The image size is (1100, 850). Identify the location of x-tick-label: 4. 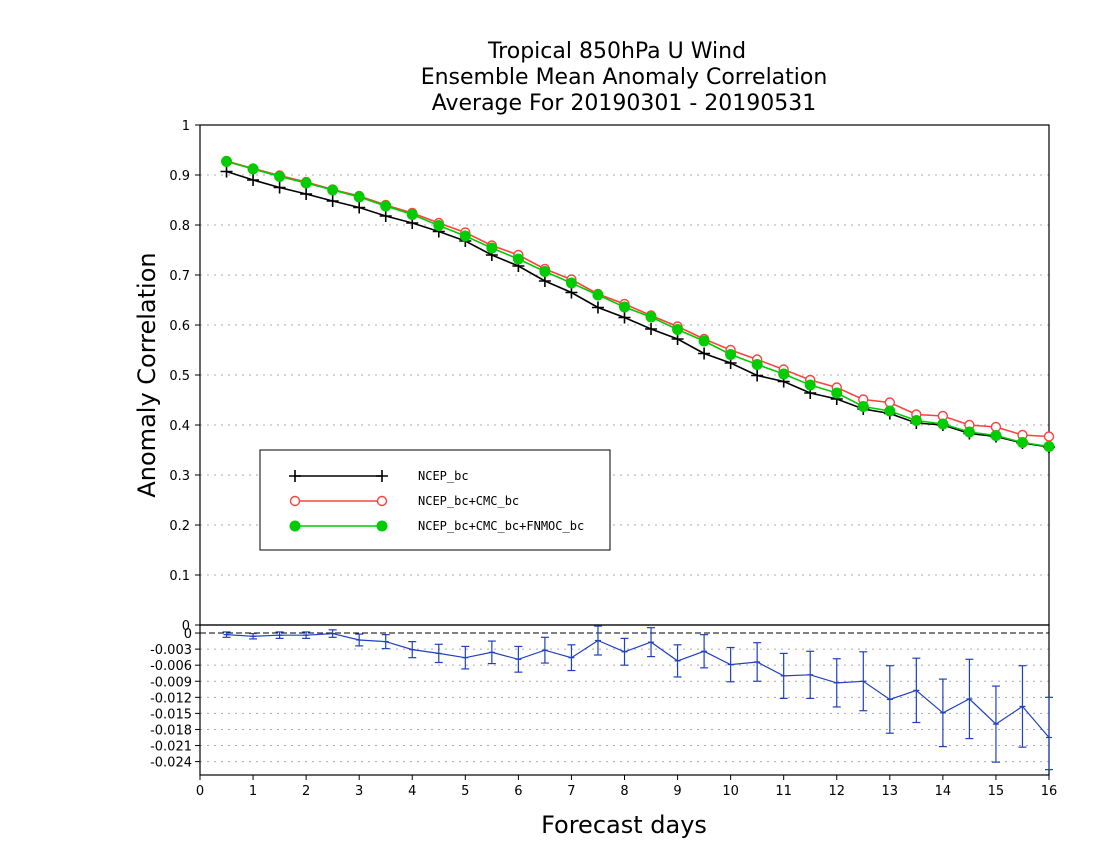
(412, 791).